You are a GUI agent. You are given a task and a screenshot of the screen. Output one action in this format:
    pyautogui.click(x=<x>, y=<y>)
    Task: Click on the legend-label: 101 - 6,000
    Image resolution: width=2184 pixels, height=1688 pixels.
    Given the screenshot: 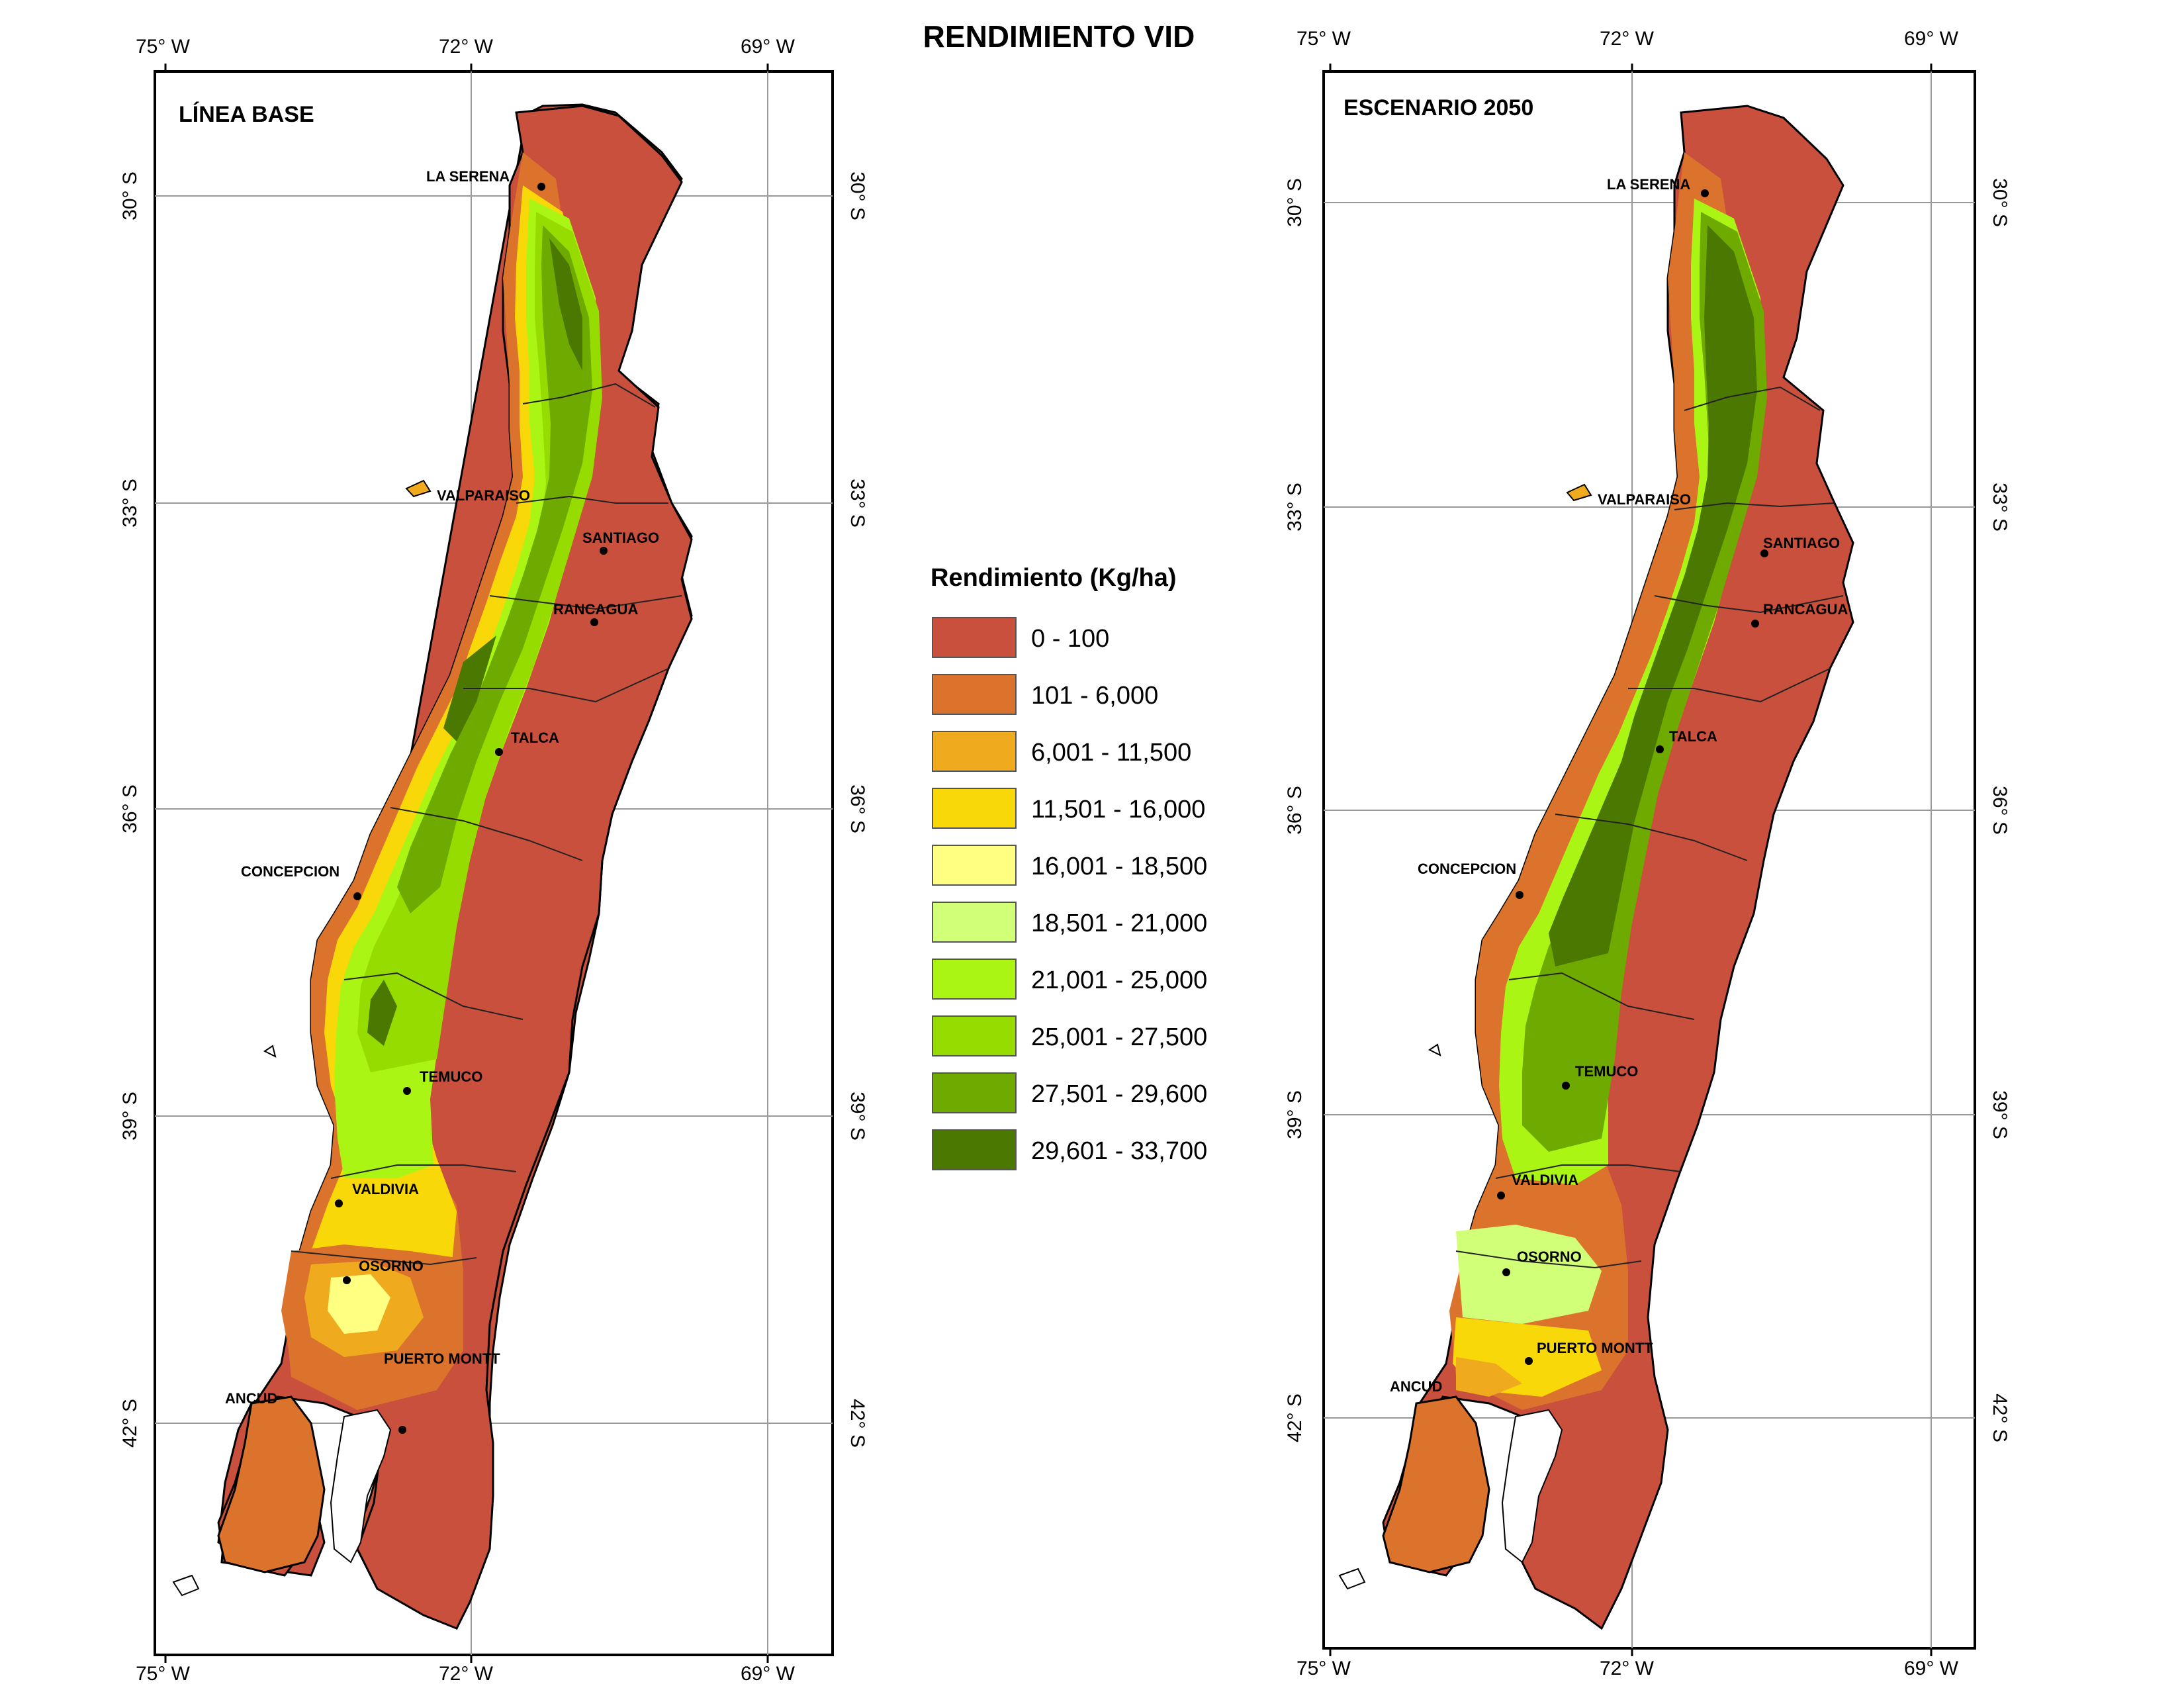 What is the action you would take?
    pyautogui.click(x=1095, y=696)
    